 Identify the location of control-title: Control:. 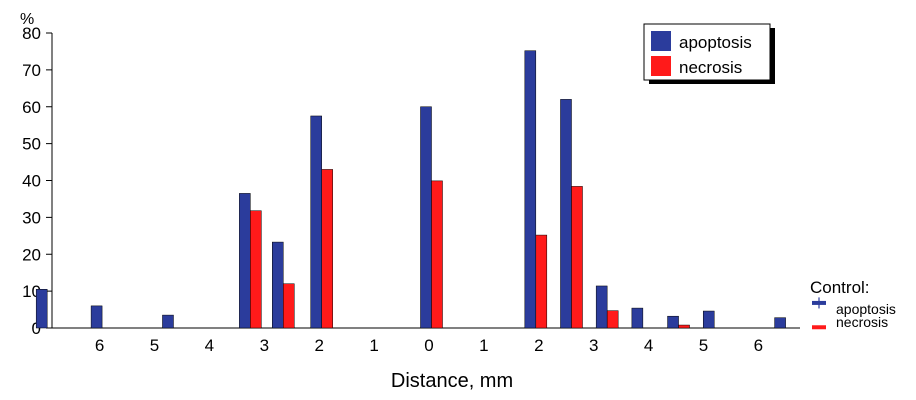
(840, 287).